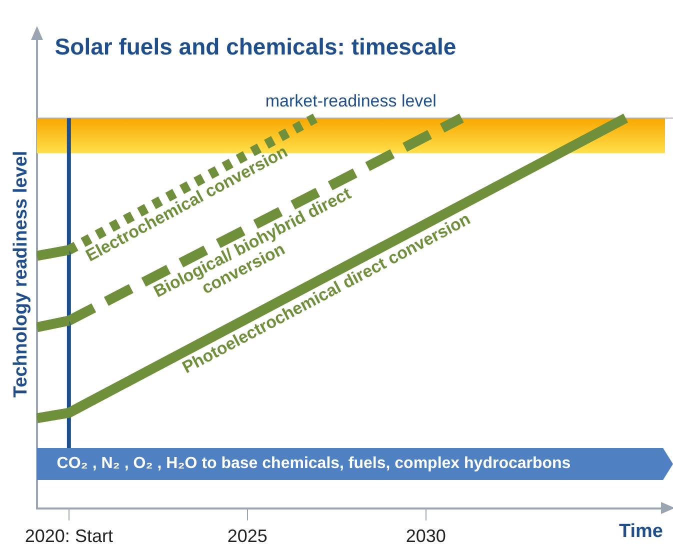  I want to click on chart-title: Solar fuels and chemicals: timescale, so click(255, 46).